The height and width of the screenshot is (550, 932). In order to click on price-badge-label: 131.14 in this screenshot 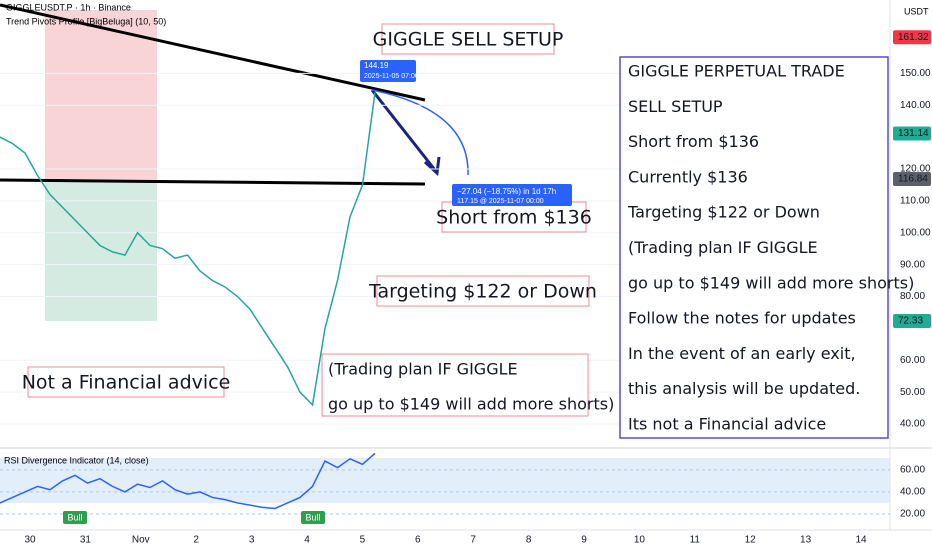, I will do `click(913, 133)`.